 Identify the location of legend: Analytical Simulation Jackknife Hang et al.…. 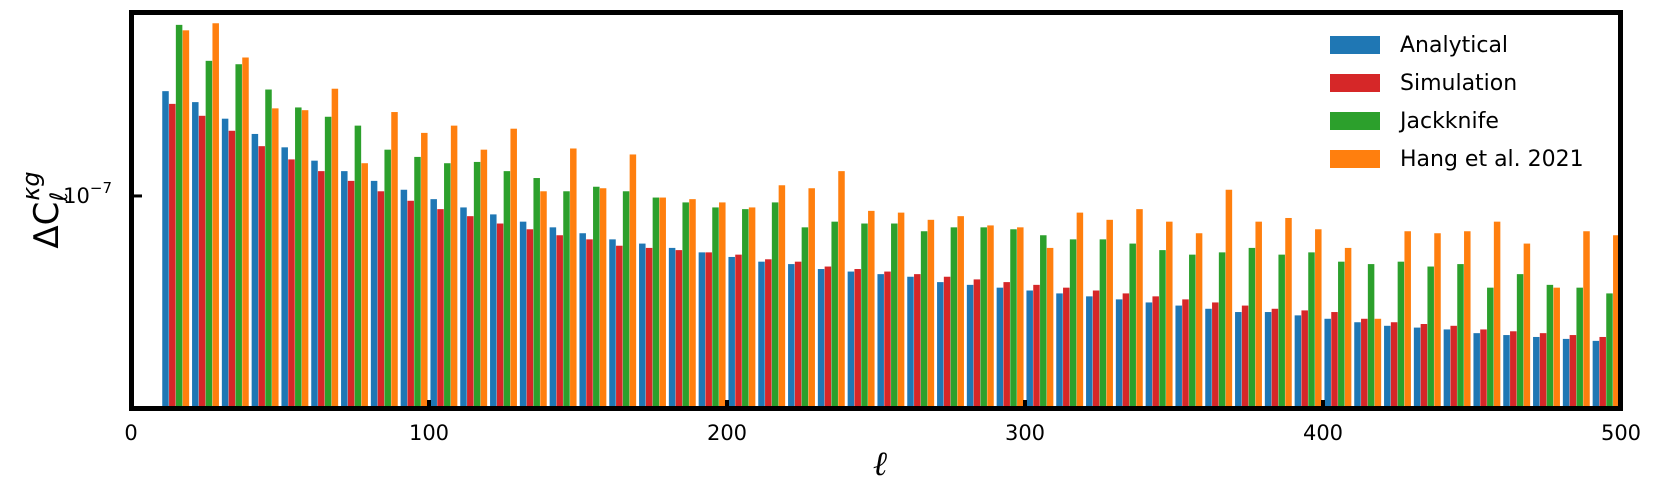
(1457, 102).